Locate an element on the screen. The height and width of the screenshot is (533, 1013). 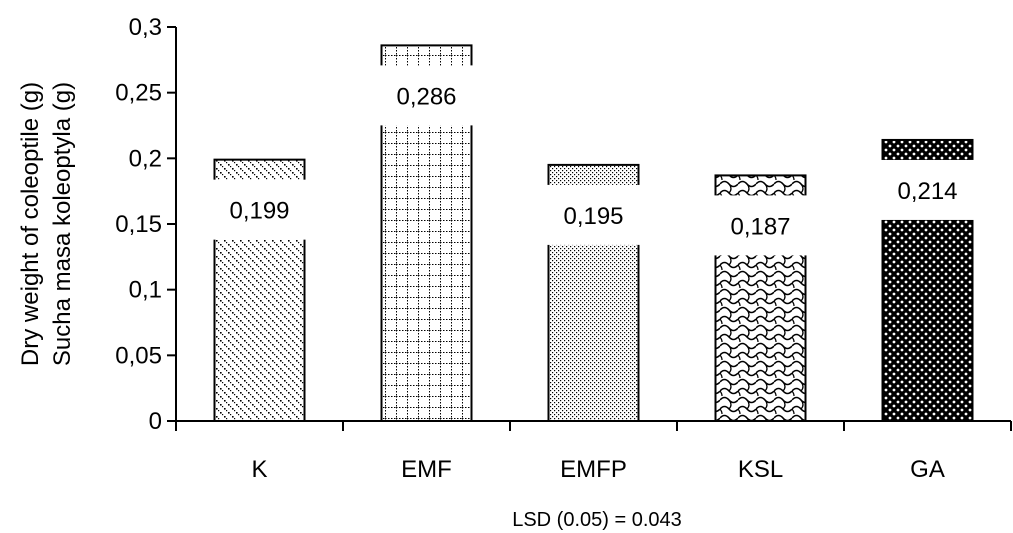
y-tick-label: 0,05 is located at coordinates (138, 355).